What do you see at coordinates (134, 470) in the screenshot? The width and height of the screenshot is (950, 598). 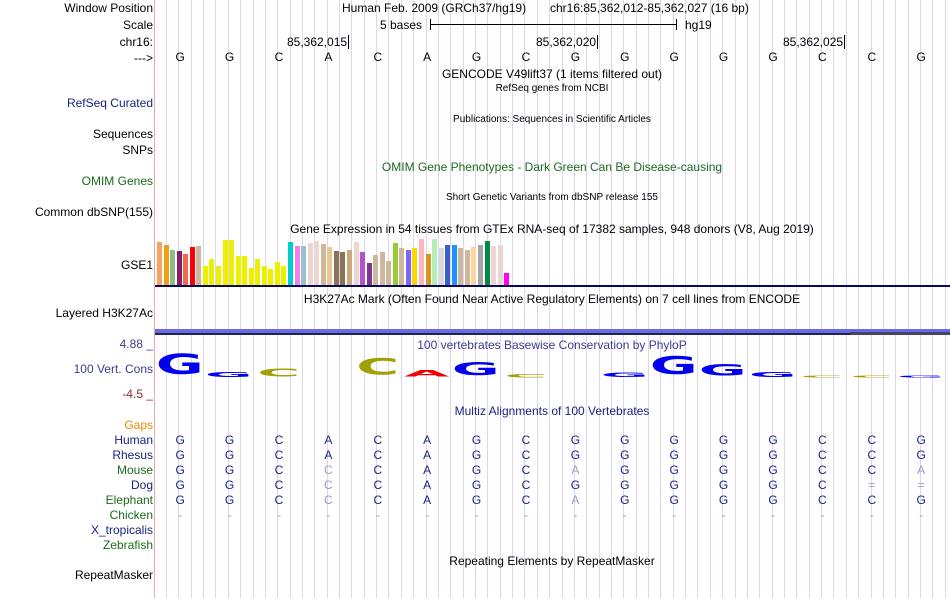 I see `species-label-mouse: Mouse` at bounding box center [134, 470].